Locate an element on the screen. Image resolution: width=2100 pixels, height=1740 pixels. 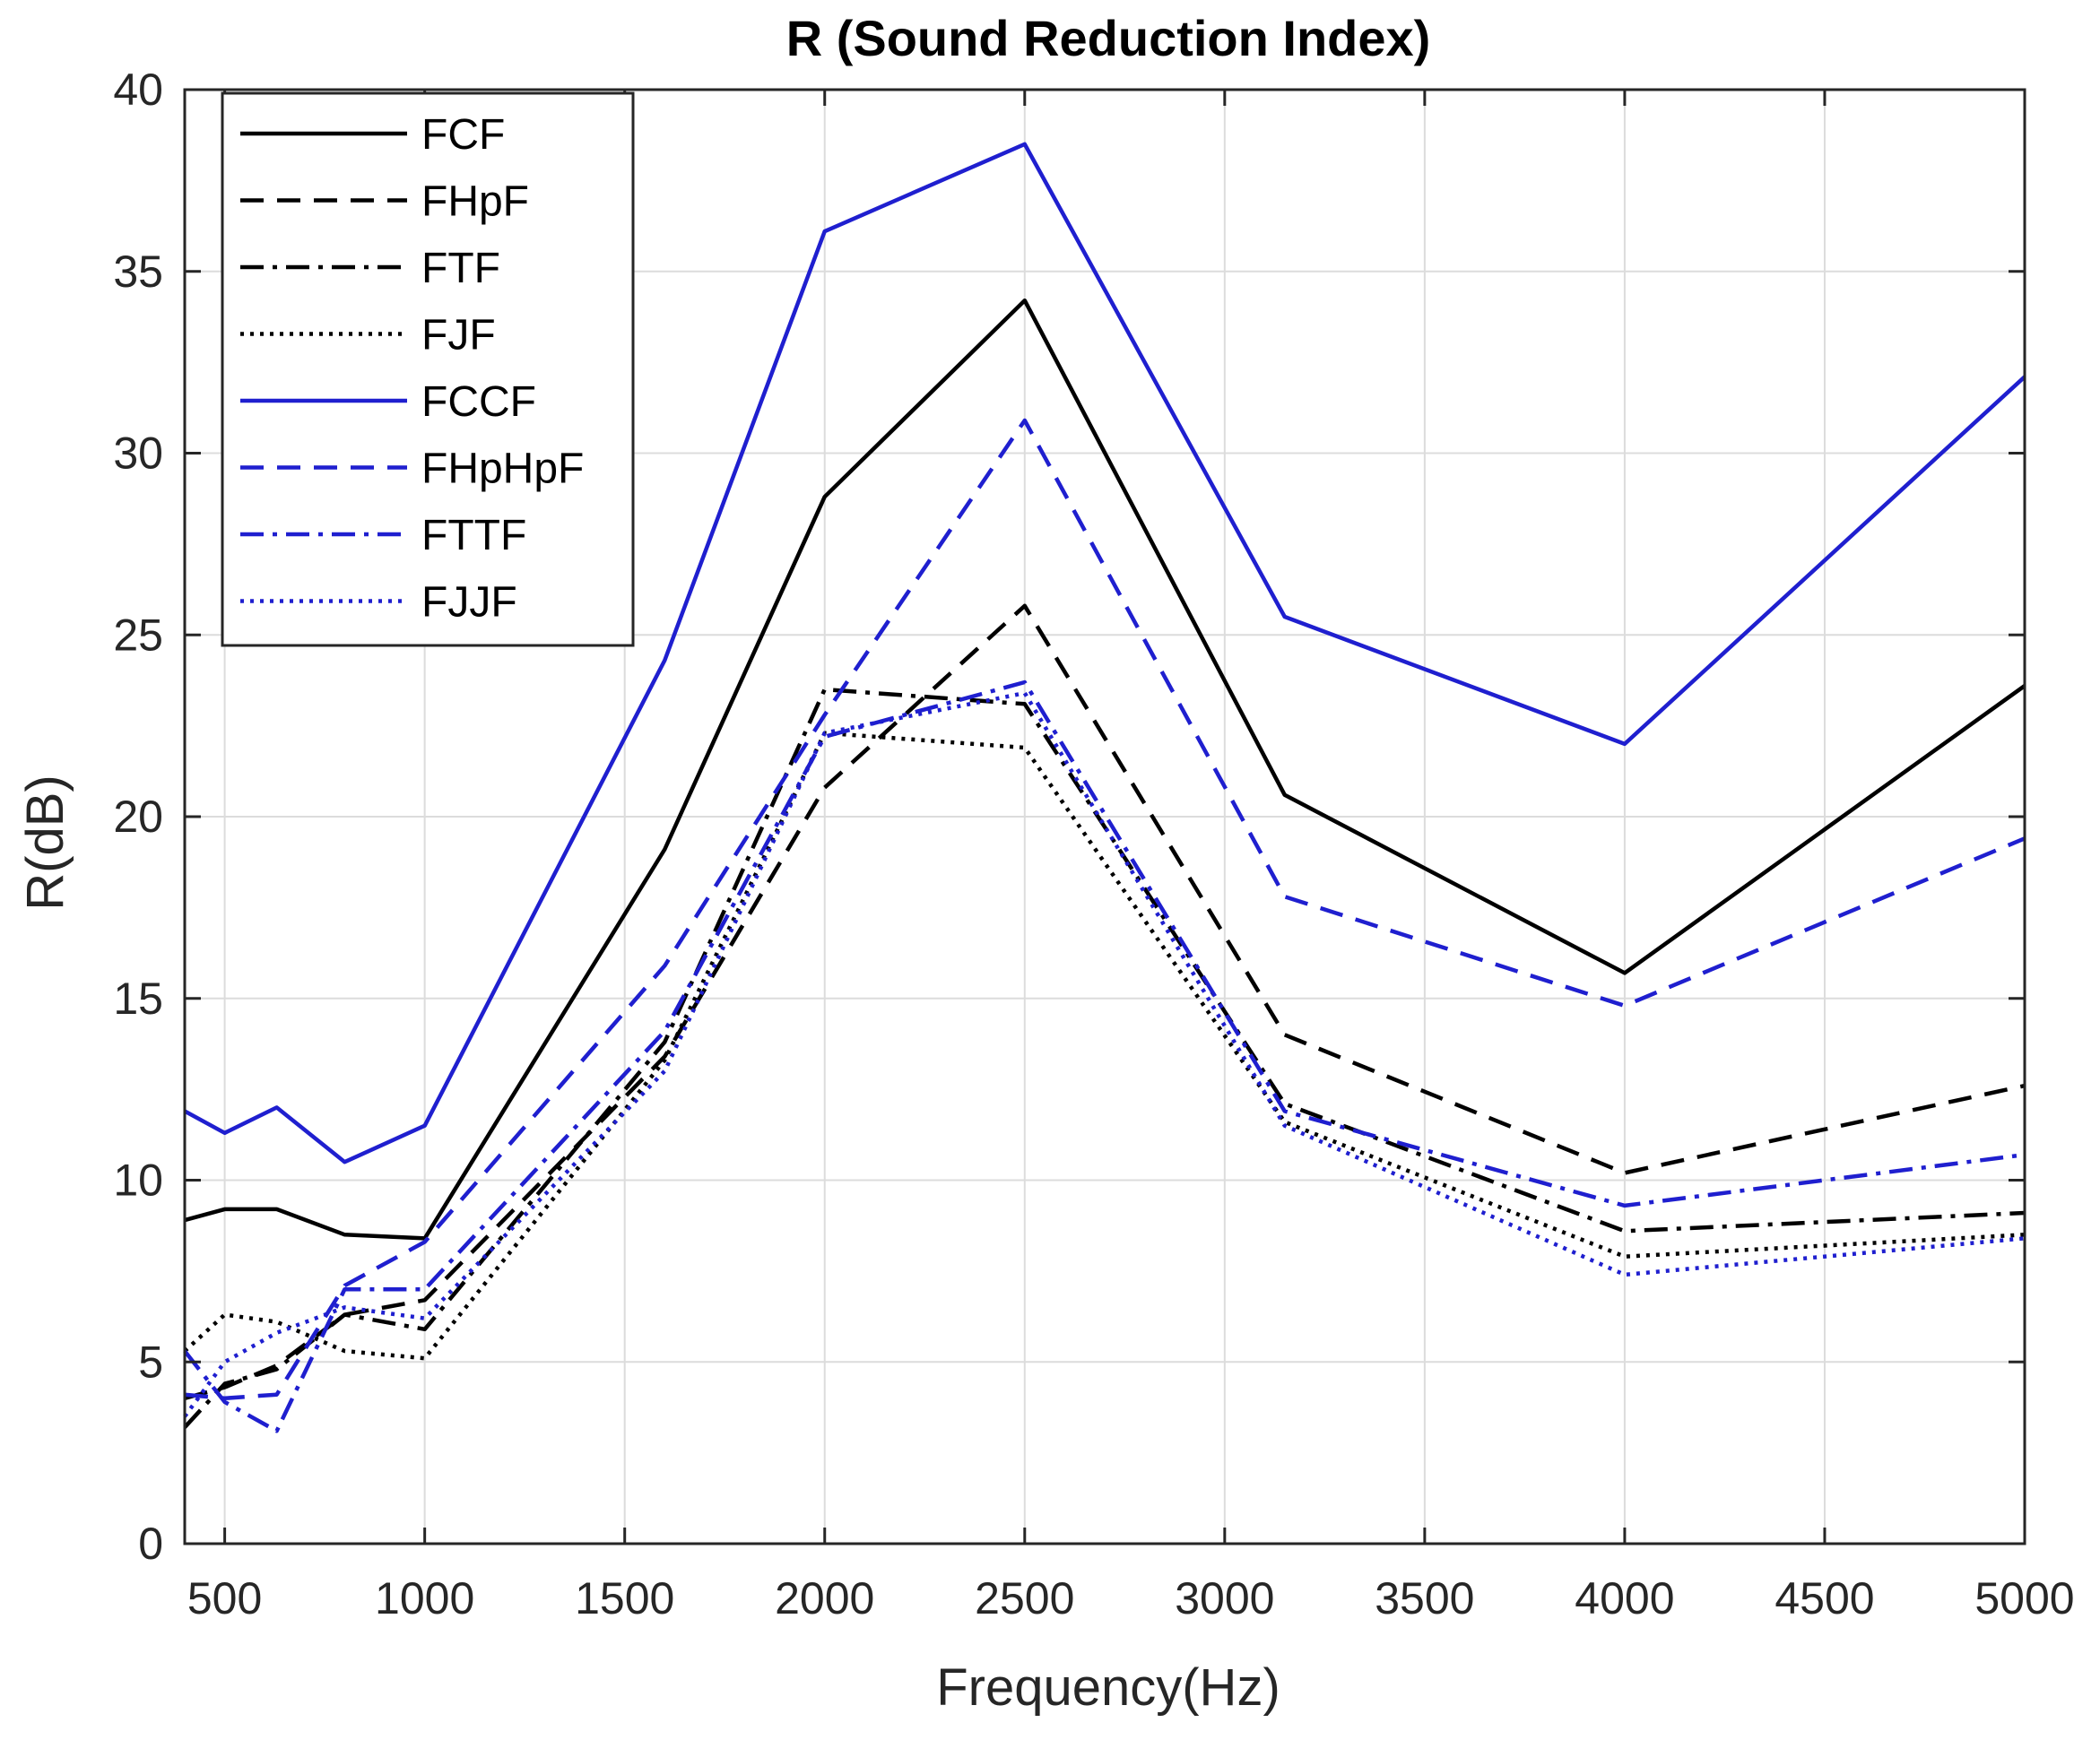
legend-label-fhphpf: FHpHpF is located at coordinates (502, 469).